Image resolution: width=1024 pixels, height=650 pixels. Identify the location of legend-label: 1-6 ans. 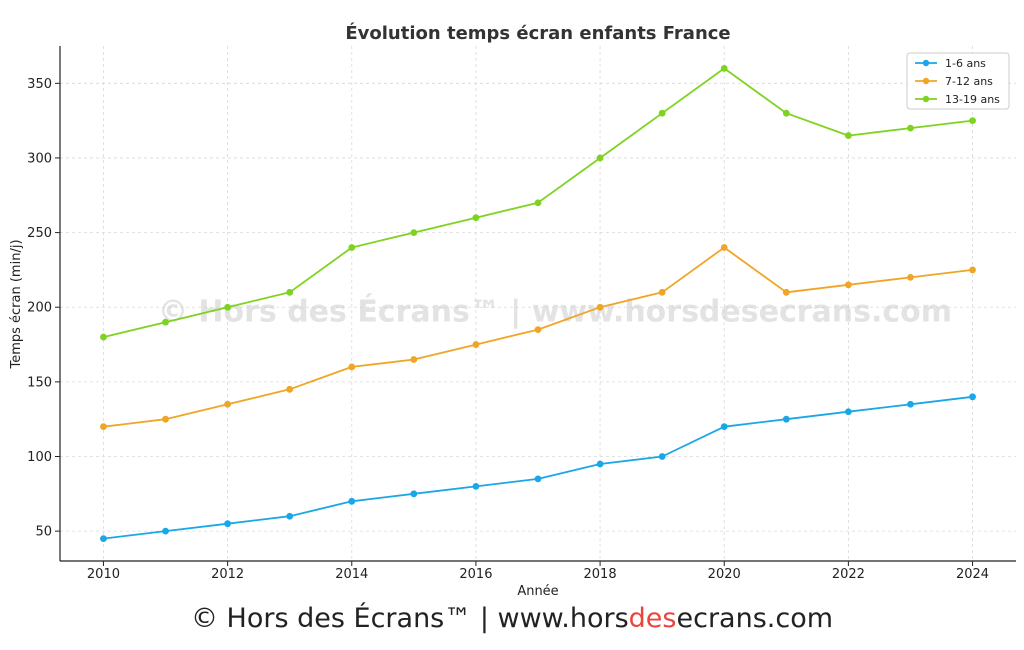
(965, 63).